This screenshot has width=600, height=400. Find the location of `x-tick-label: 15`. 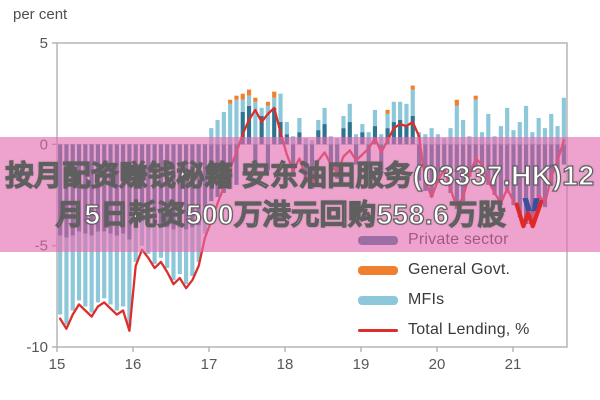

x-tick-label: 15 is located at coordinates (57, 364).